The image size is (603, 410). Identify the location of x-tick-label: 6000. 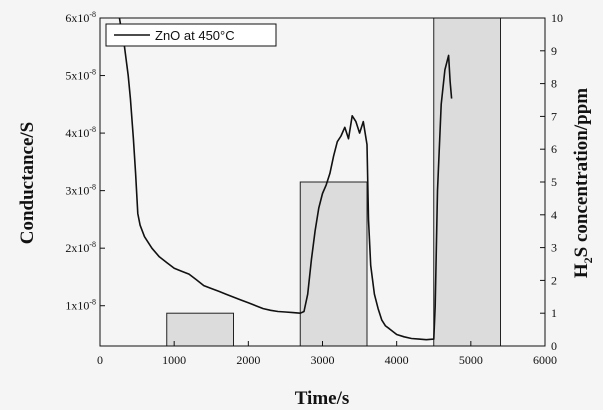
(545, 360).